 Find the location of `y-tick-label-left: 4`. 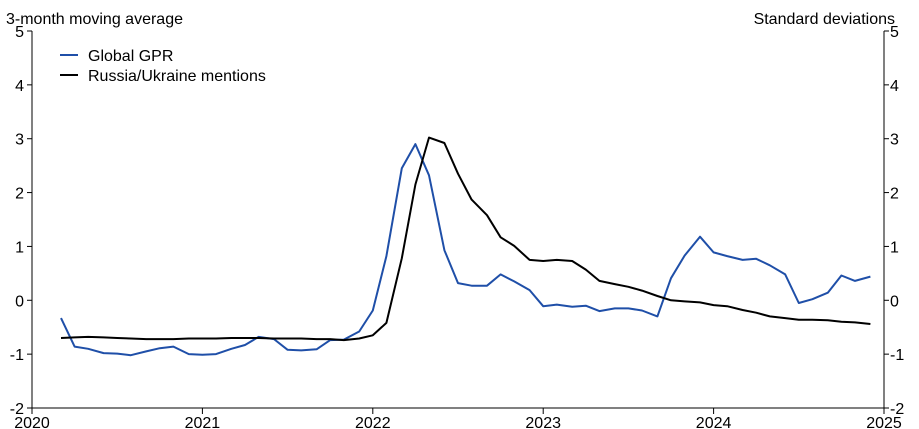

y-tick-label-left: 4 is located at coordinates (19, 86).